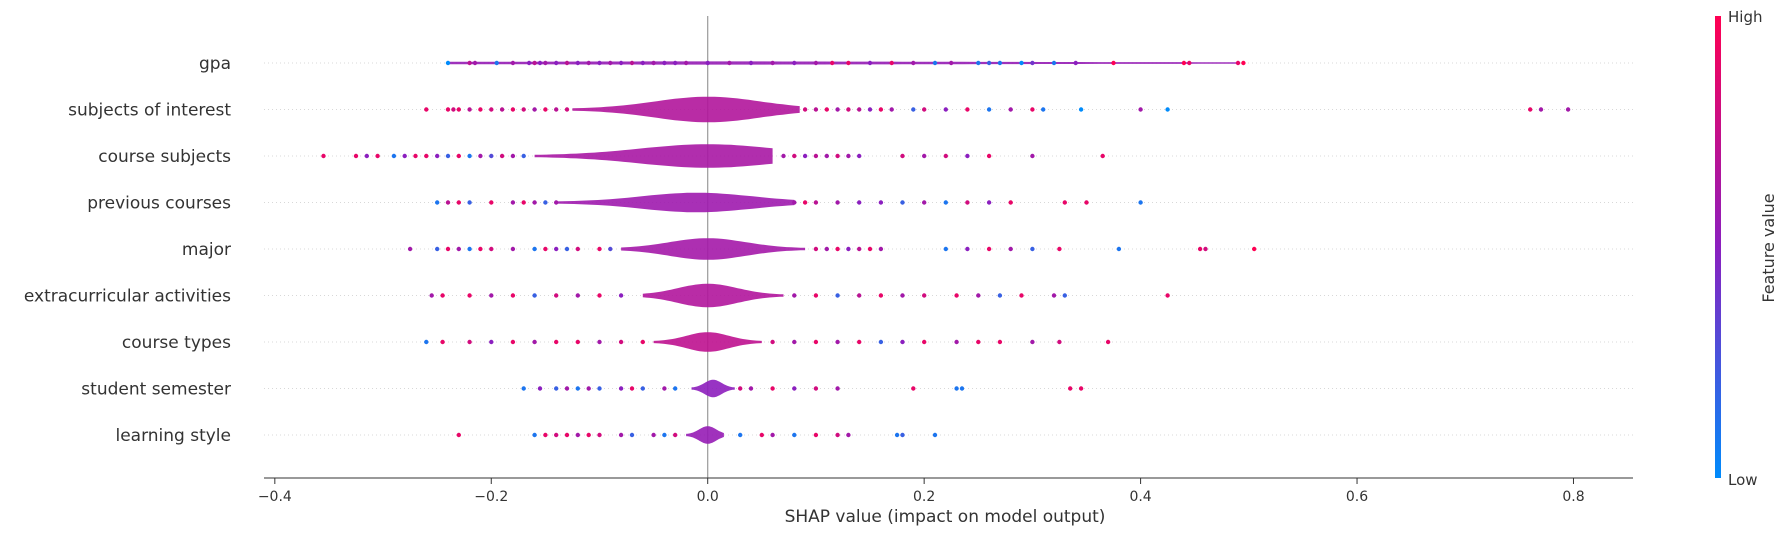 This screenshot has width=1785, height=540. What do you see at coordinates (708, 497) in the screenshot?
I see `x-tick-label: 0.0` at bounding box center [708, 497].